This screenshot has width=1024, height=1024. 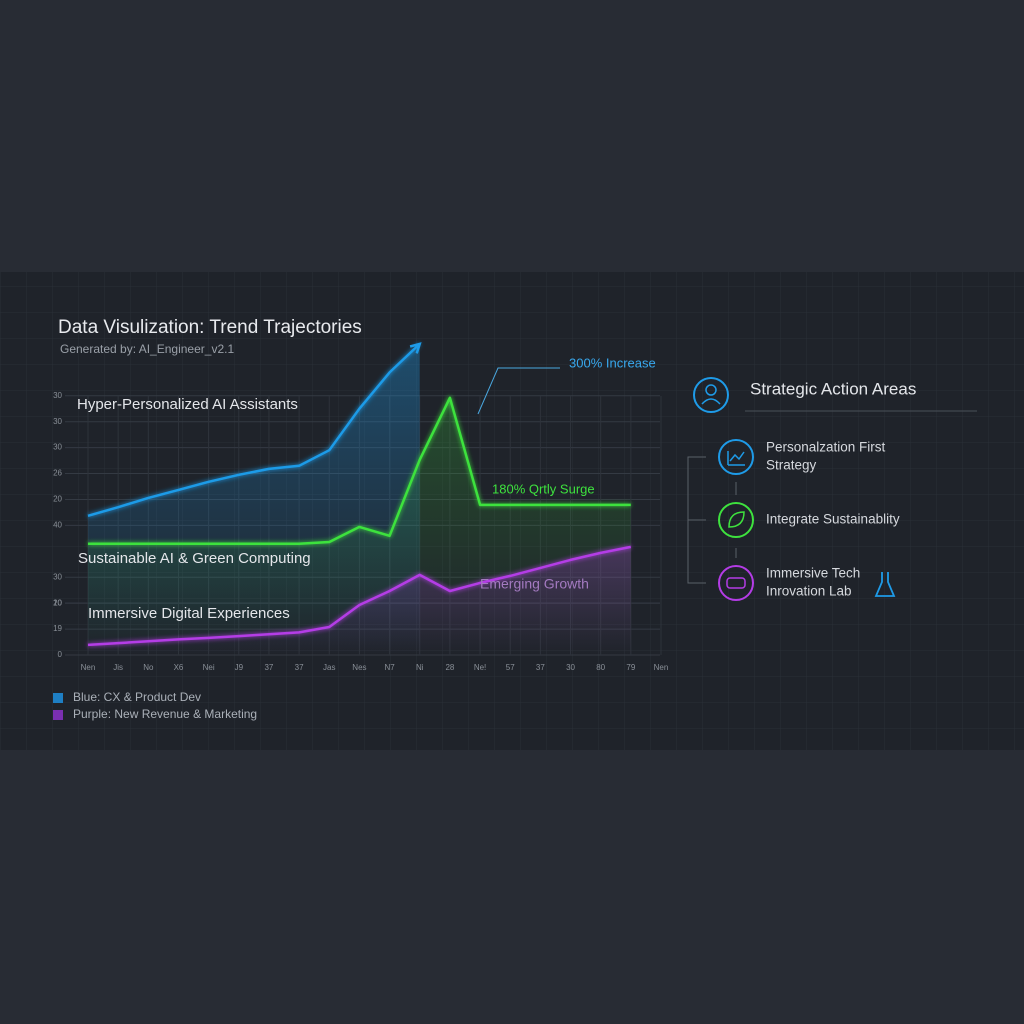 What do you see at coordinates (165, 714) in the screenshot?
I see `legend-label: Purple: New Revenue & Marketing` at bounding box center [165, 714].